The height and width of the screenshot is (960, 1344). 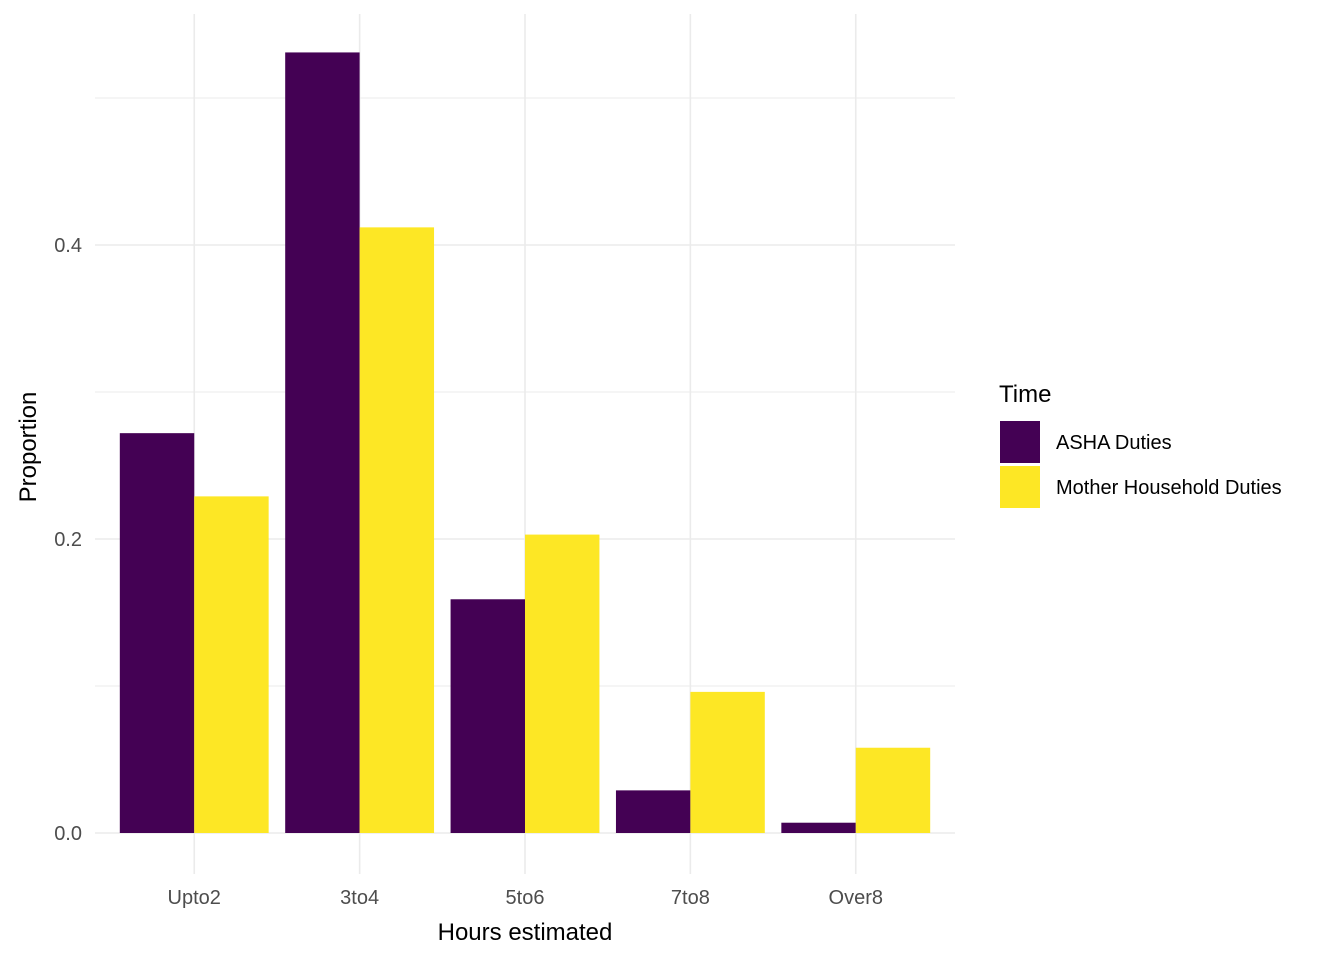 I want to click on x-tick-label: 7to8, so click(x=690, y=898).